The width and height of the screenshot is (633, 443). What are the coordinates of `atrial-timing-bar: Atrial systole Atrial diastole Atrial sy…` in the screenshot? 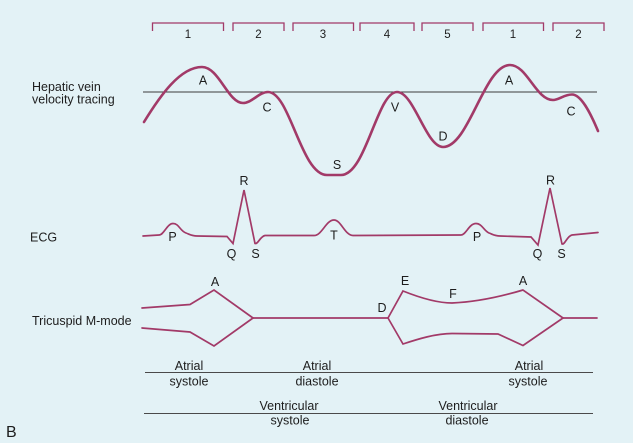 It's located at (369, 374).